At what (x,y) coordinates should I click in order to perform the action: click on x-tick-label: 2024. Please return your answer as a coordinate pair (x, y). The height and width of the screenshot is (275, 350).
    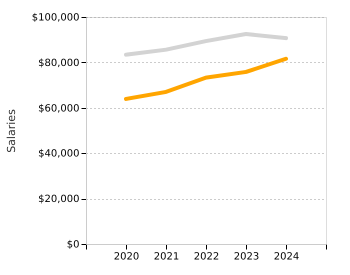
    Looking at the image, I should click on (287, 257).